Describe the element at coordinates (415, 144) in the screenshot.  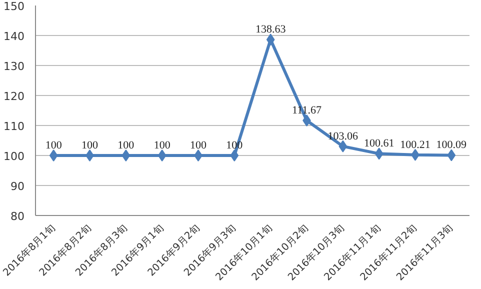
I see `data-label: 100.21` at that location.